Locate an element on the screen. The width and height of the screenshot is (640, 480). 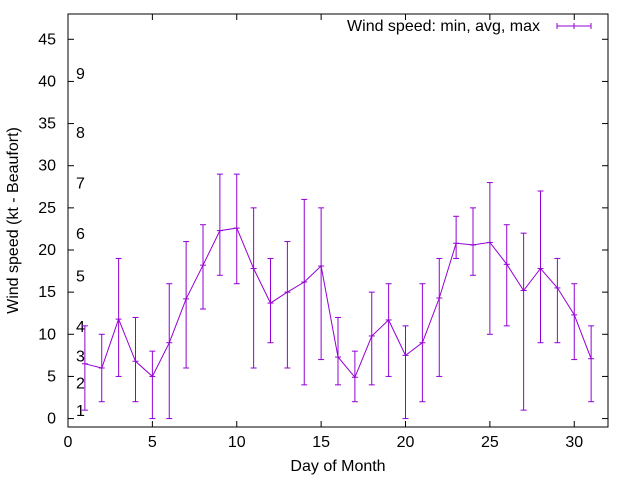
x-axis-title: Day of Month is located at coordinates (337, 466).